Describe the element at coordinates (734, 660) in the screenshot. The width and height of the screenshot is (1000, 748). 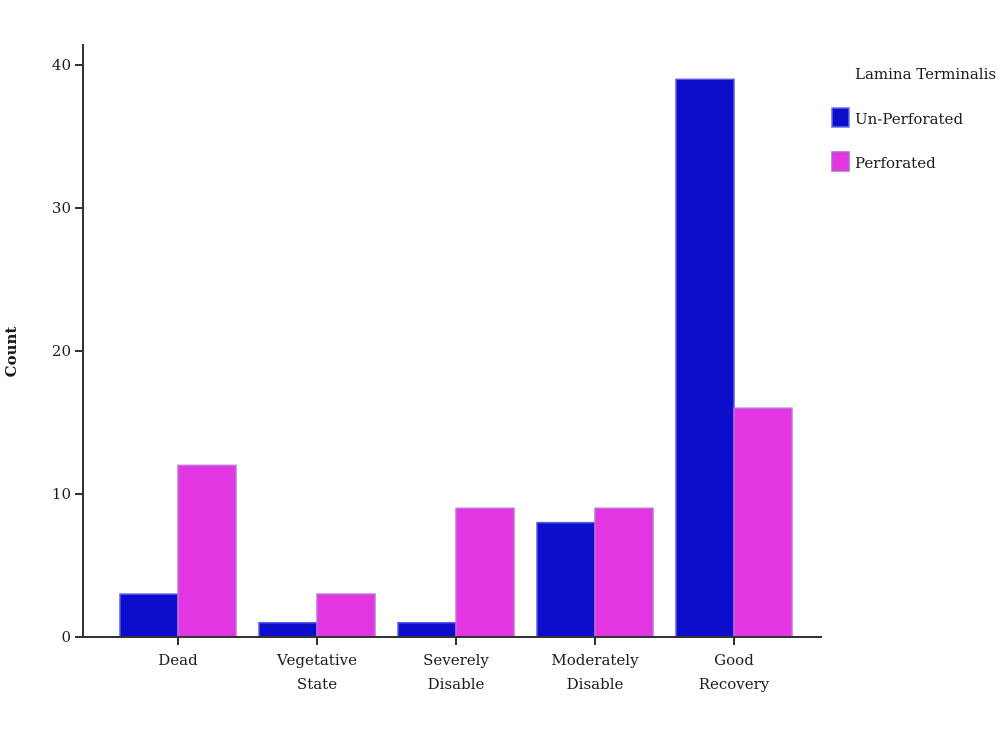
I see `x-tick-label-line: Good` at that location.